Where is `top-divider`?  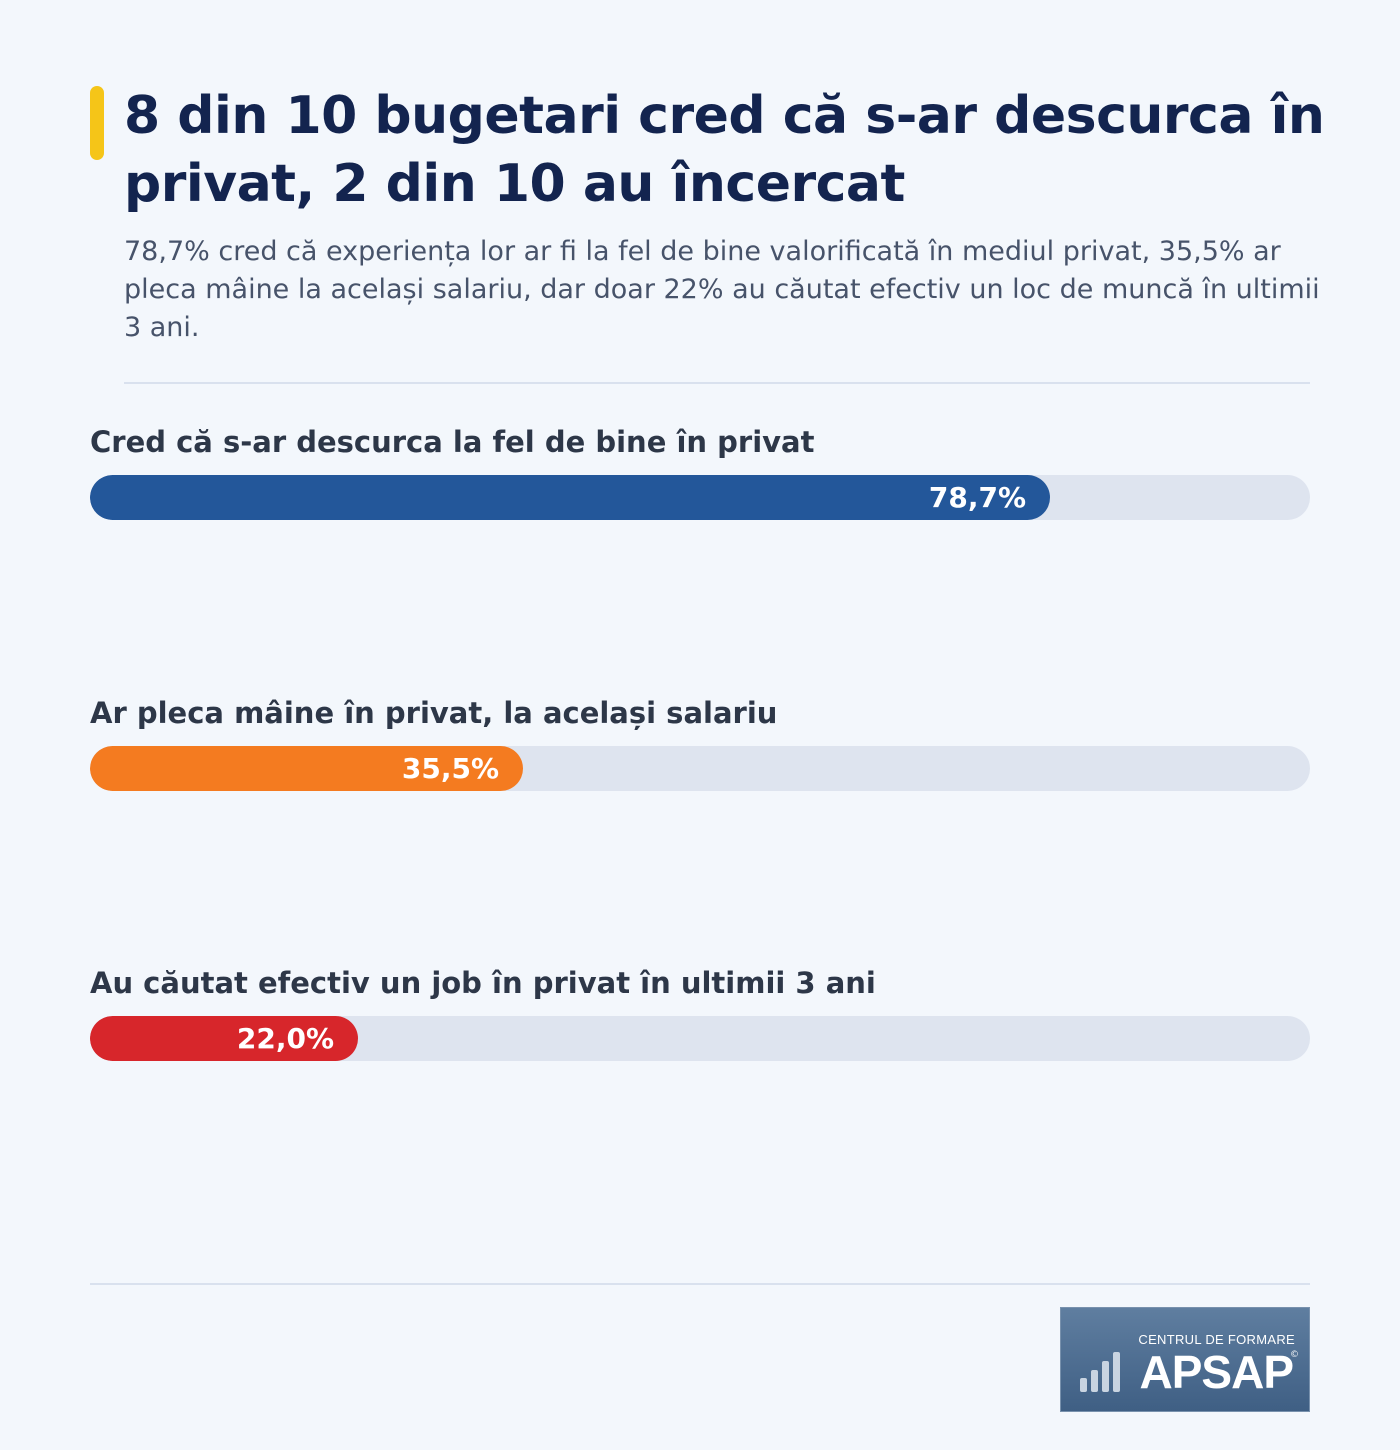
top-divider is located at coordinates (717, 383).